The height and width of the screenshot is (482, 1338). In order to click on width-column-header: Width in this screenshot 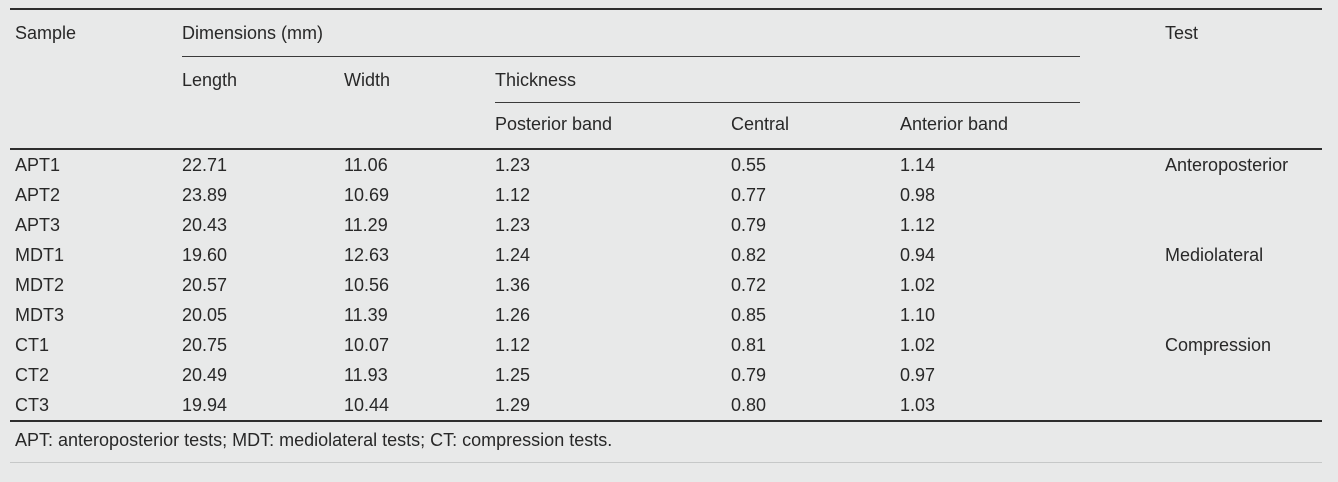, I will do `click(419, 103)`.